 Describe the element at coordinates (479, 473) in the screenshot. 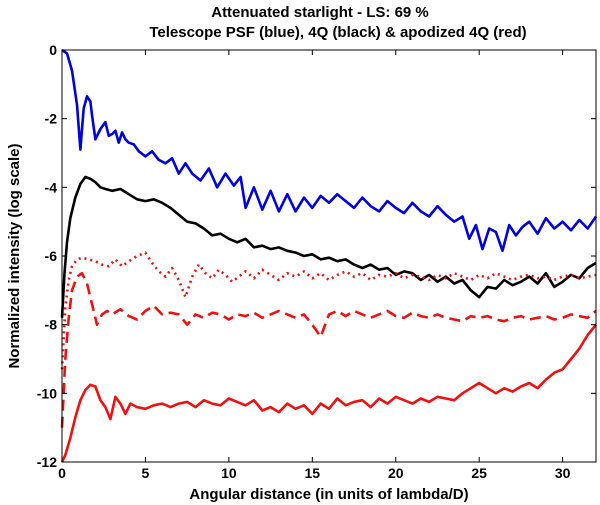

I see `x-tick-label: 25` at that location.